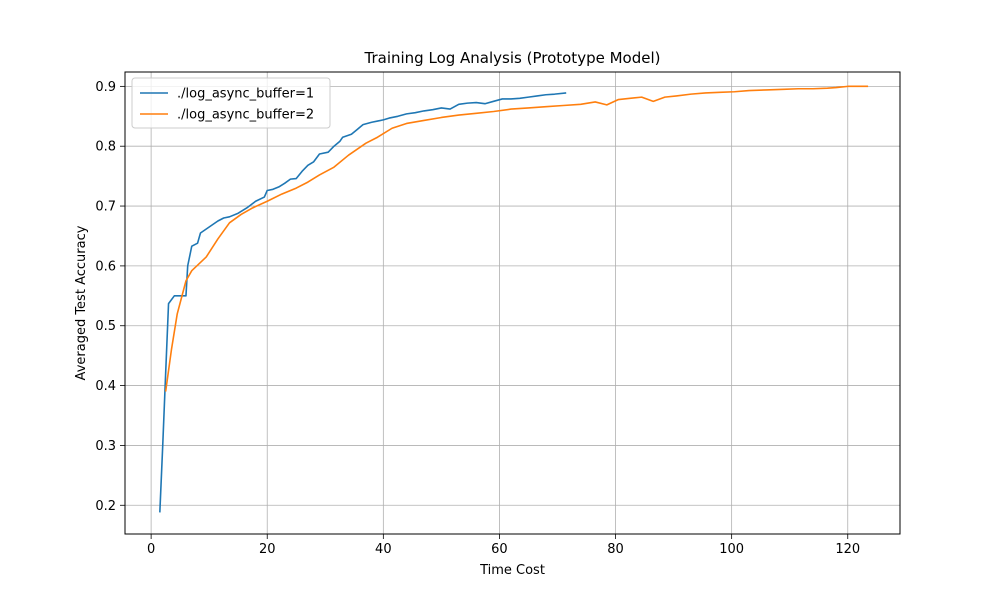 This screenshot has width=1000, height=600. What do you see at coordinates (105, 446) in the screenshot?
I see `y-tick-label: 0.3` at bounding box center [105, 446].